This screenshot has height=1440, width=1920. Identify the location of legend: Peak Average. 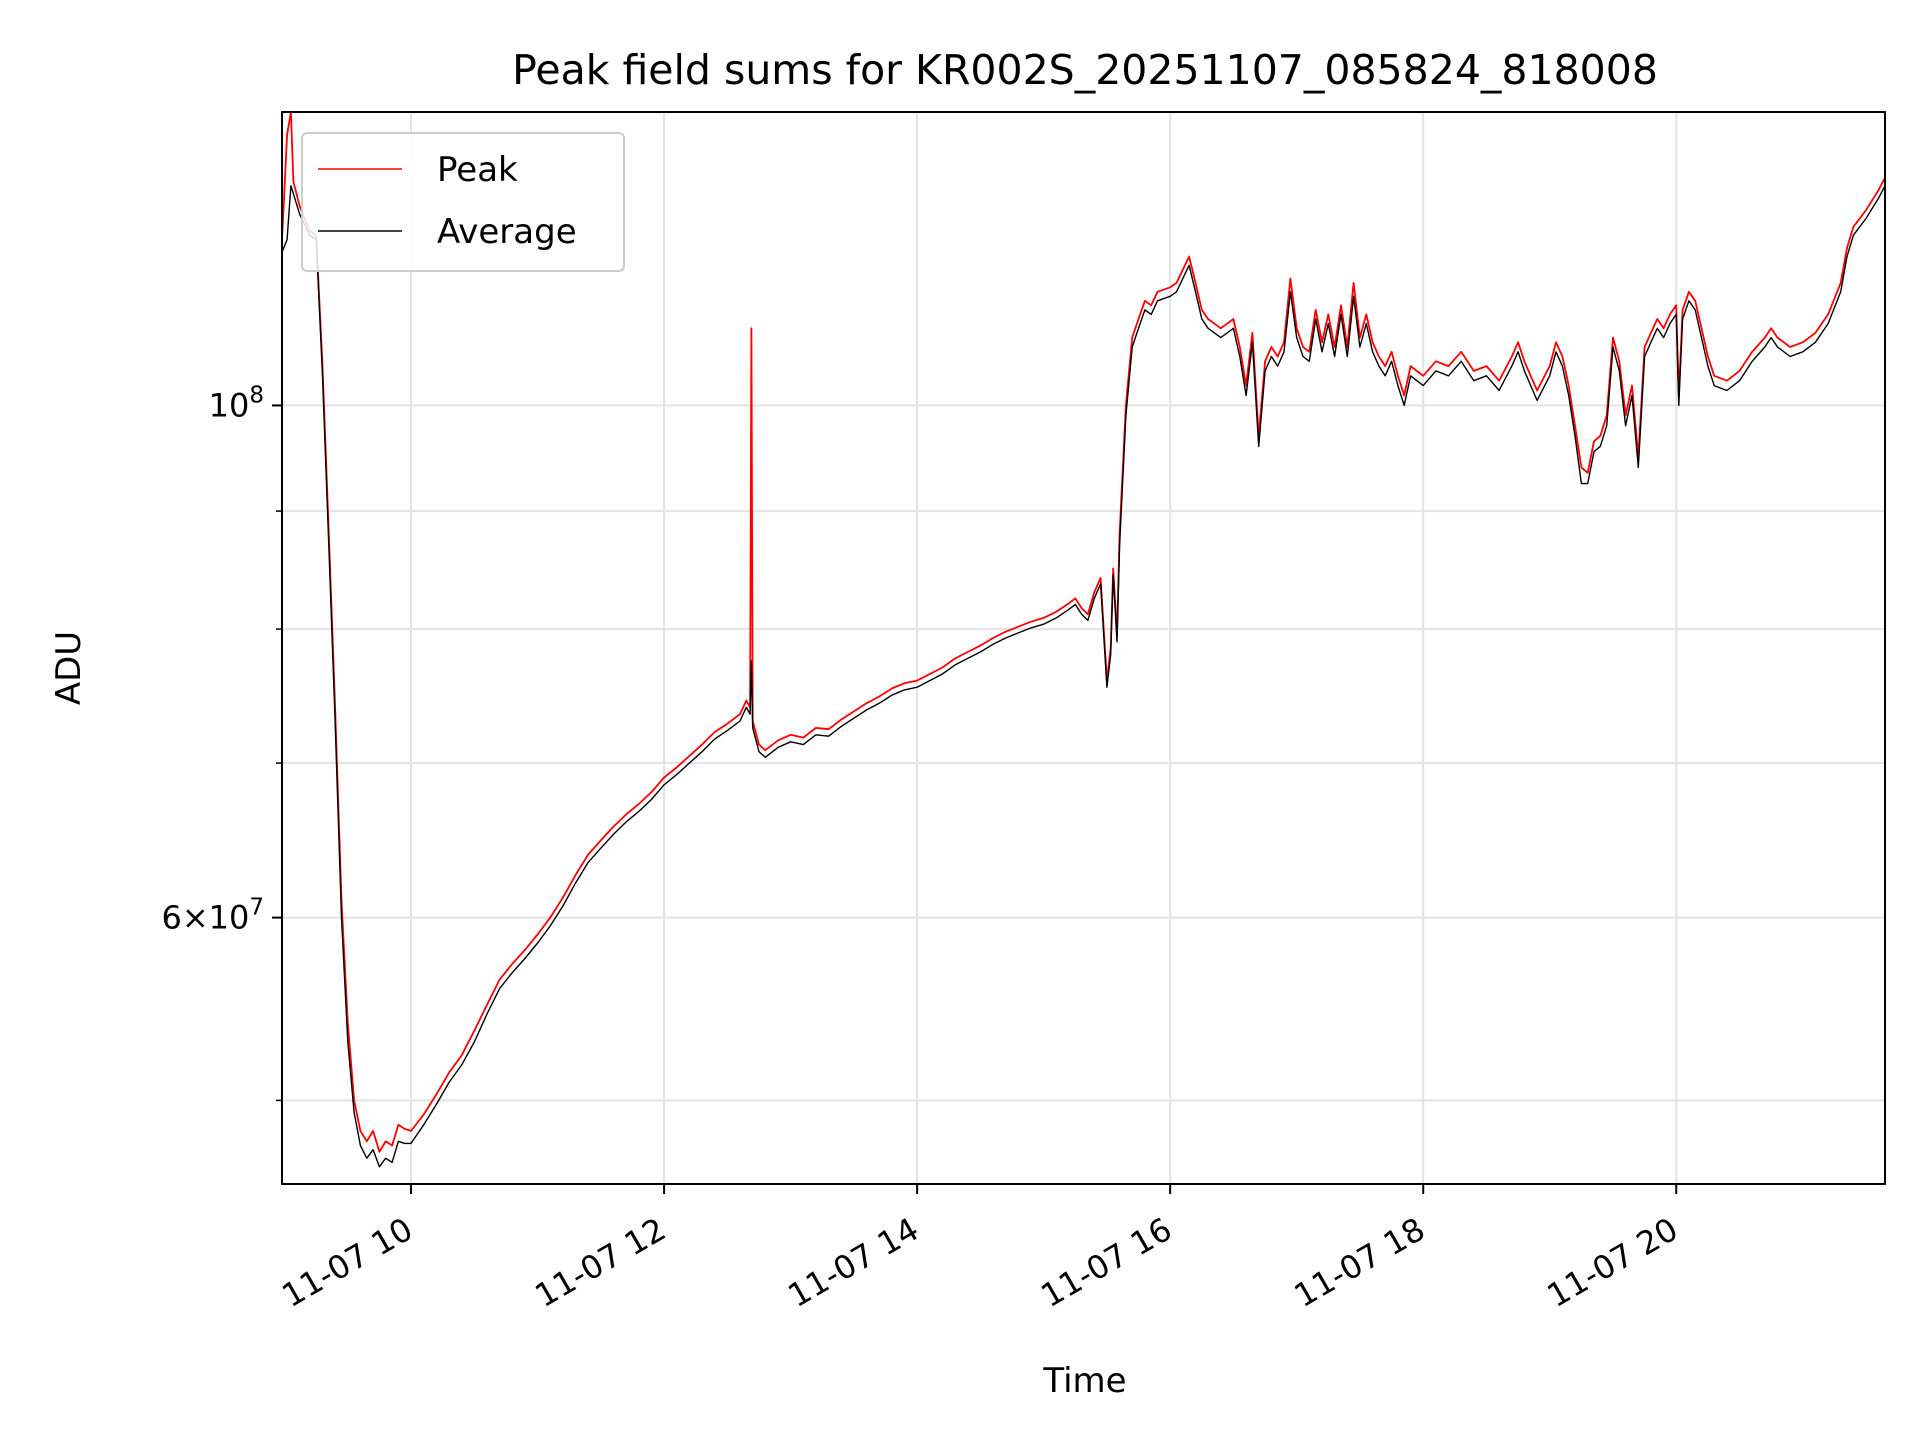
(463, 202).